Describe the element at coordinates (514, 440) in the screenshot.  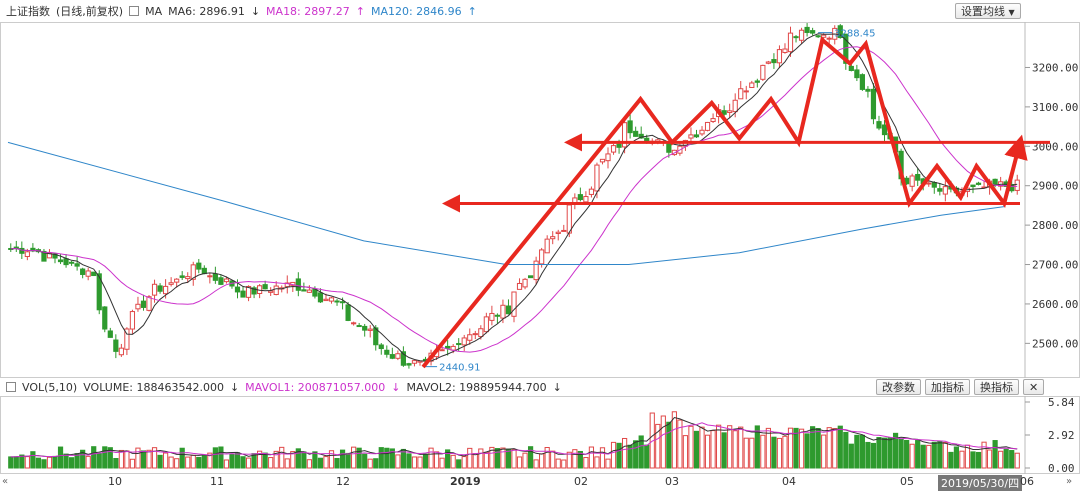
I see `mavol2-line` at that location.